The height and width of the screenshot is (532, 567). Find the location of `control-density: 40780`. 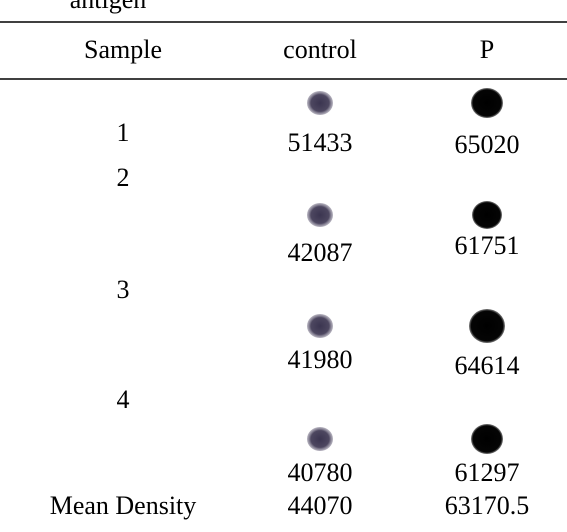

control-density: 40780 is located at coordinates (320, 472).